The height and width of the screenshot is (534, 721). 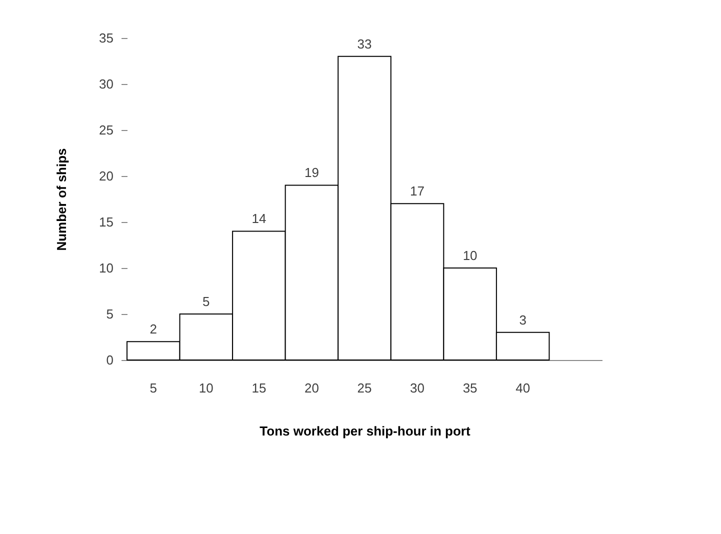 I want to click on y-axis-title: Number of ships, so click(x=62, y=199).